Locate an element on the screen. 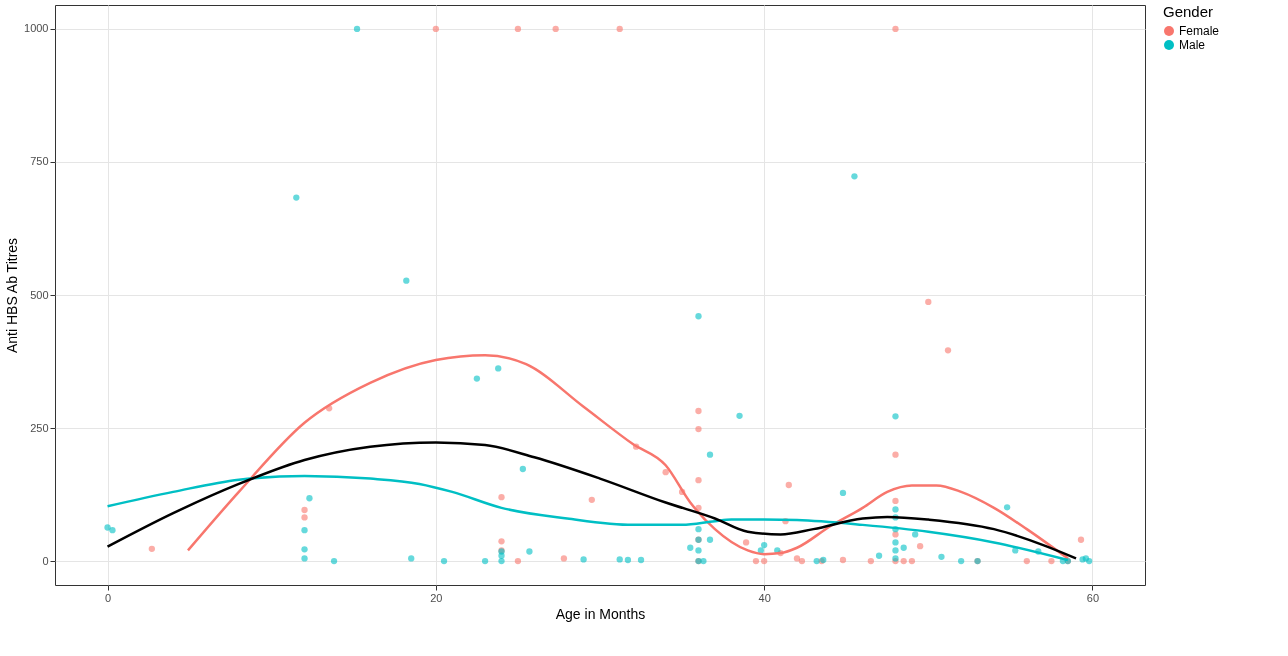  line-series is located at coordinates (592, 500).